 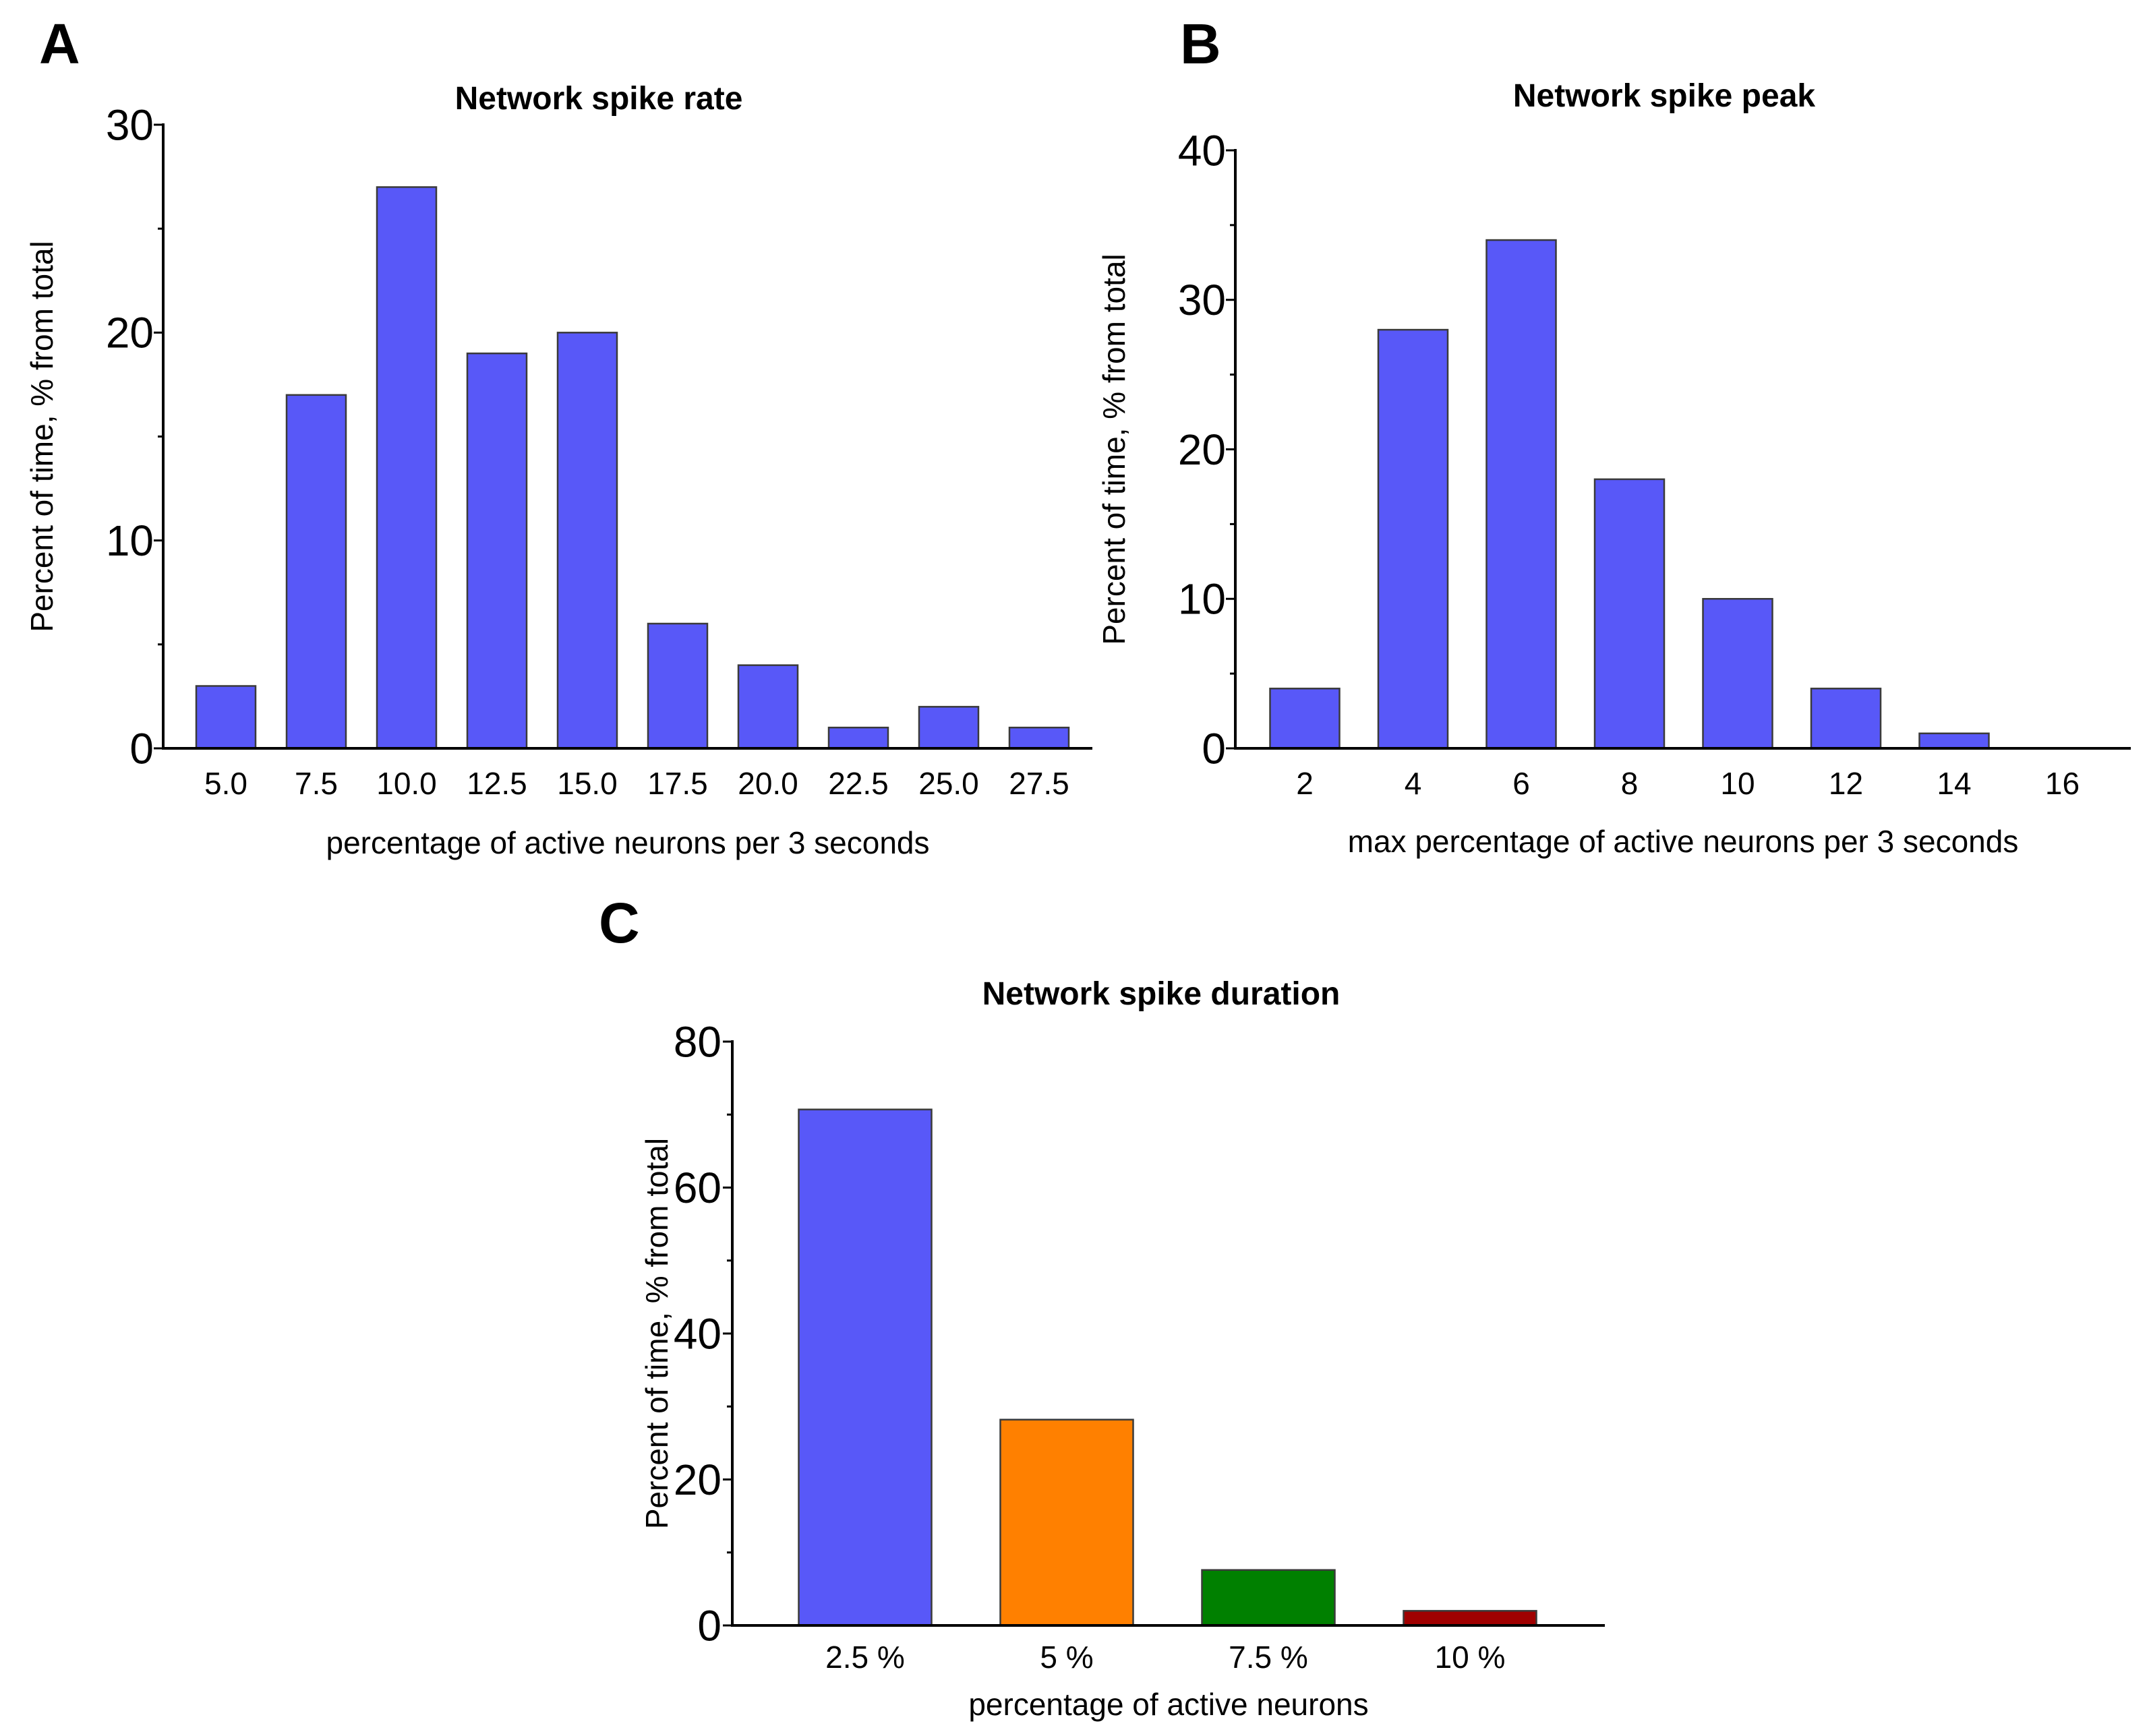 I want to click on chart-title-a: Network spike rate, so click(x=599, y=99).